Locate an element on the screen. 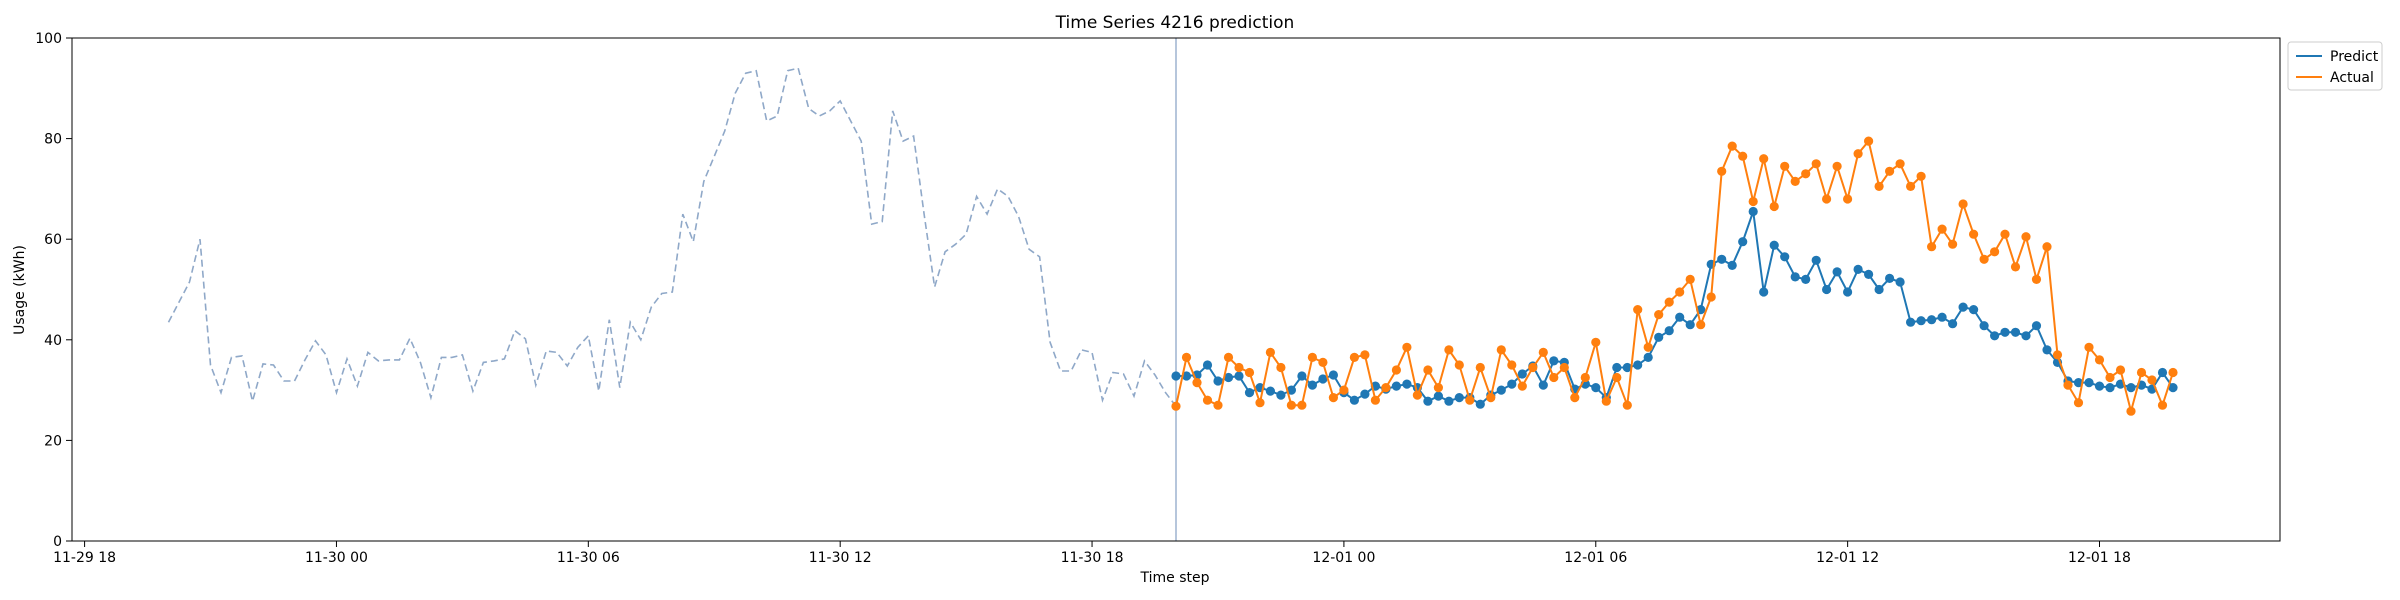 The height and width of the screenshot is (600, 2400). x-tick-label: 11-30 12 is located at coordinates (840, 558).